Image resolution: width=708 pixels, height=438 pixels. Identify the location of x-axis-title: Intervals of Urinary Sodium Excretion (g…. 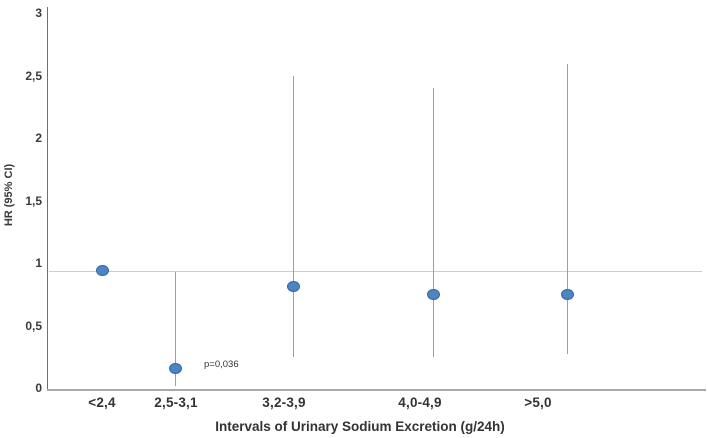
(360, 426).